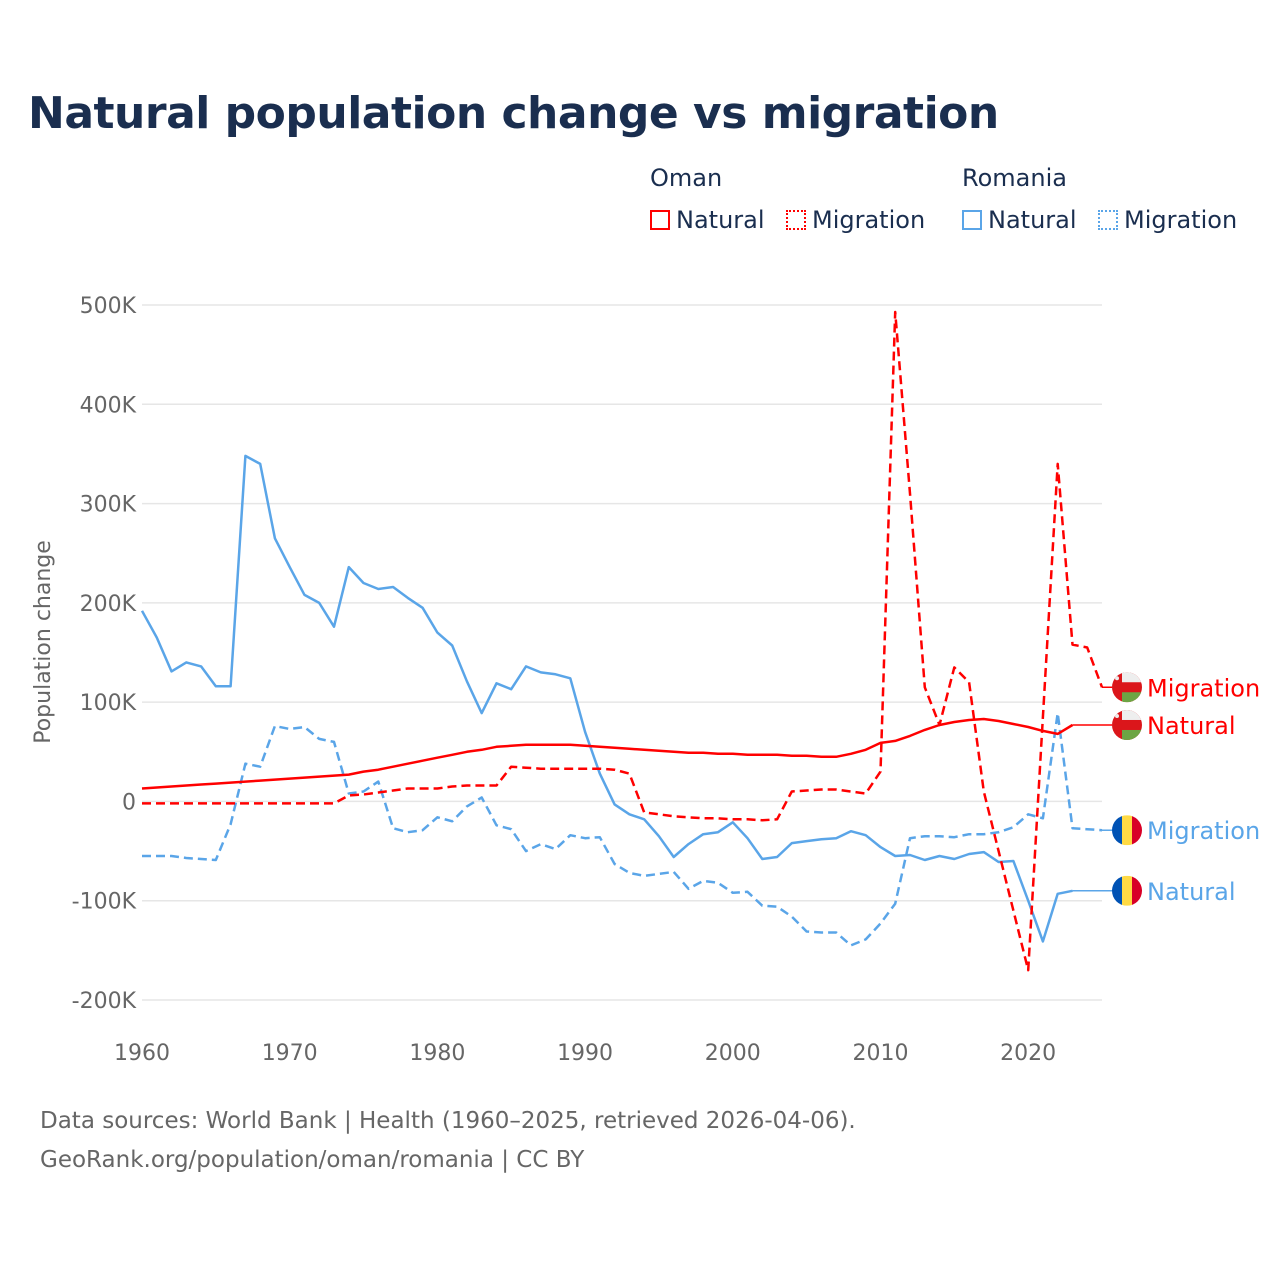  Describe the element at coordinates (1014, 178) in the screenshot. I see `legend-group-romania: Romania` at that location.